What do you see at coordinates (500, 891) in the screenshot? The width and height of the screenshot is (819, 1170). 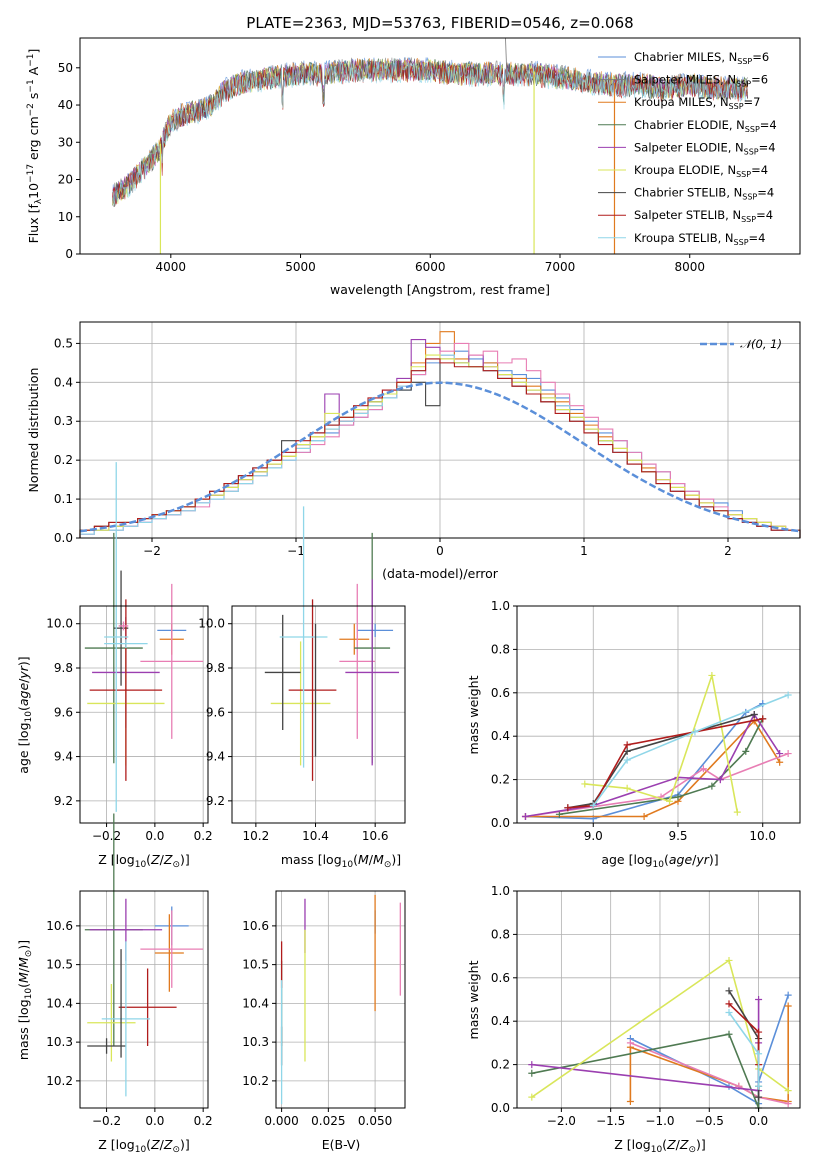 I see `massweight-vs-Z-ytick-label: 1.0` at bounding box center [500, 891].